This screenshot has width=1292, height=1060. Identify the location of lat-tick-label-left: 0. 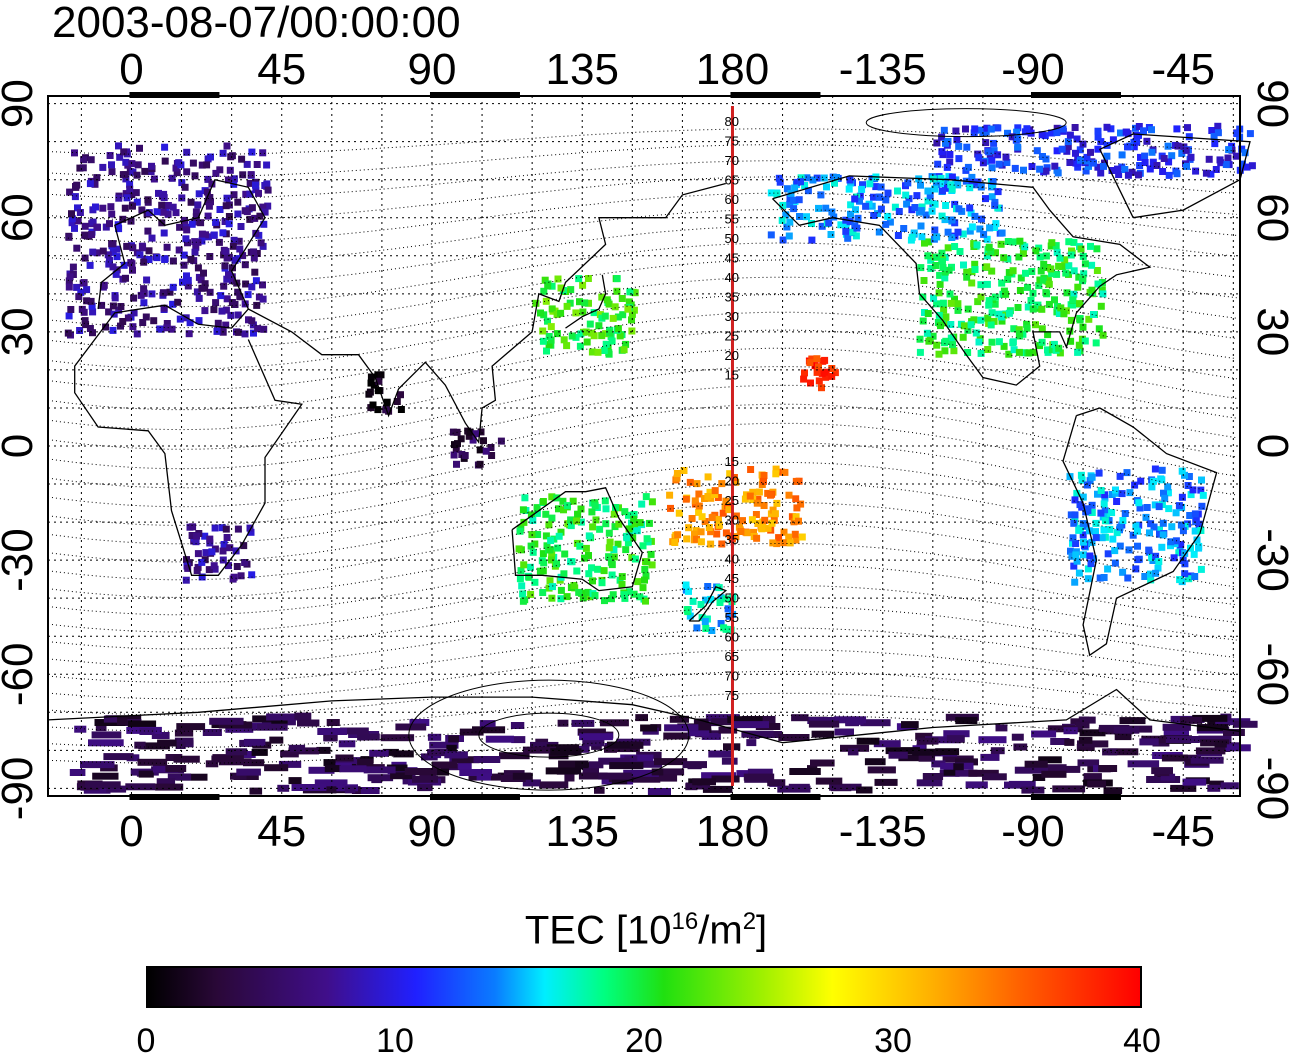
(21, 446).